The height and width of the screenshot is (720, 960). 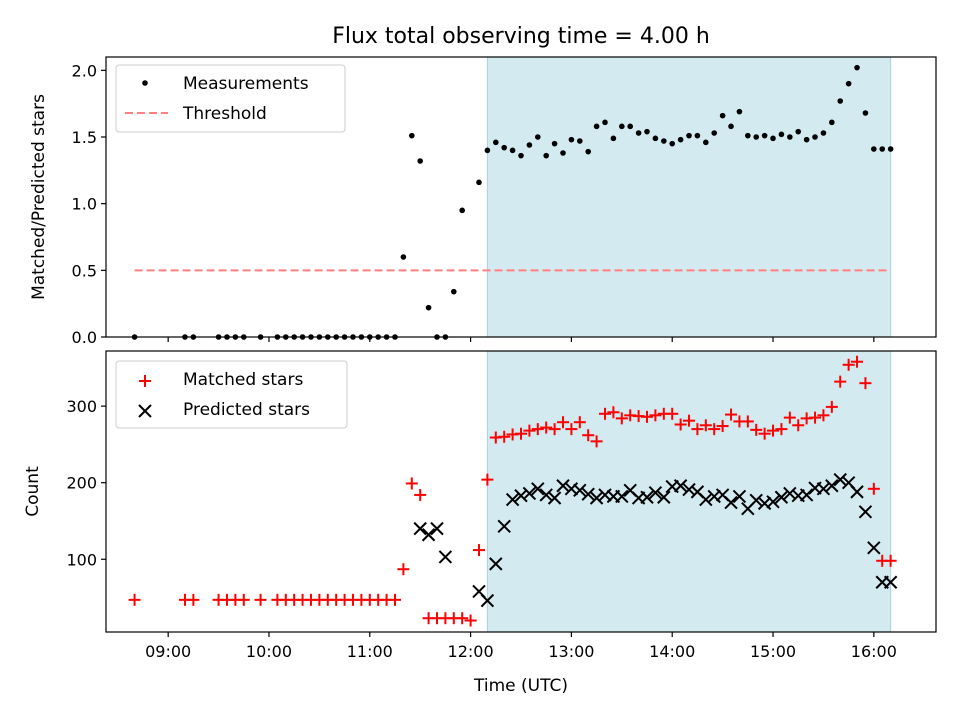 I want to click on predicted-stars-points, so click(x=655, y=540).